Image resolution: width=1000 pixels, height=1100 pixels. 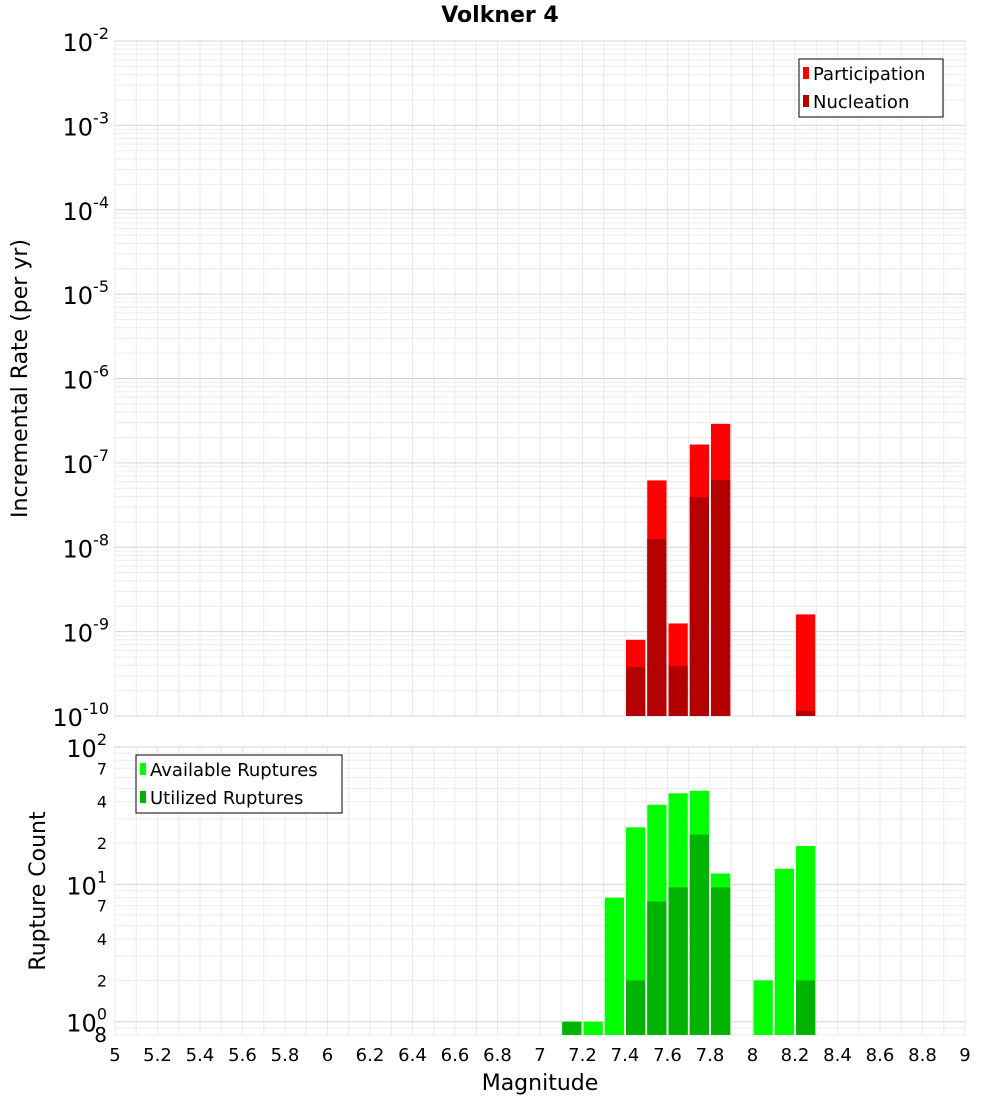 What do you see at coordinates (157, 1055) in the screenshot?
I see `x-tick-label: 5.2` at bounding box center [157, 1055].